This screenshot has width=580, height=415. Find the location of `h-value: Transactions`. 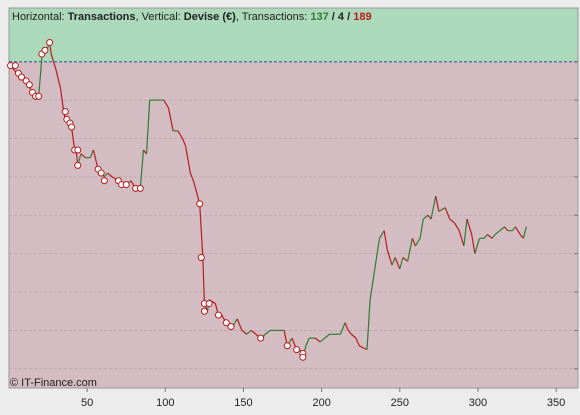

h-value: Transactions is located at coordinates (101, 17).